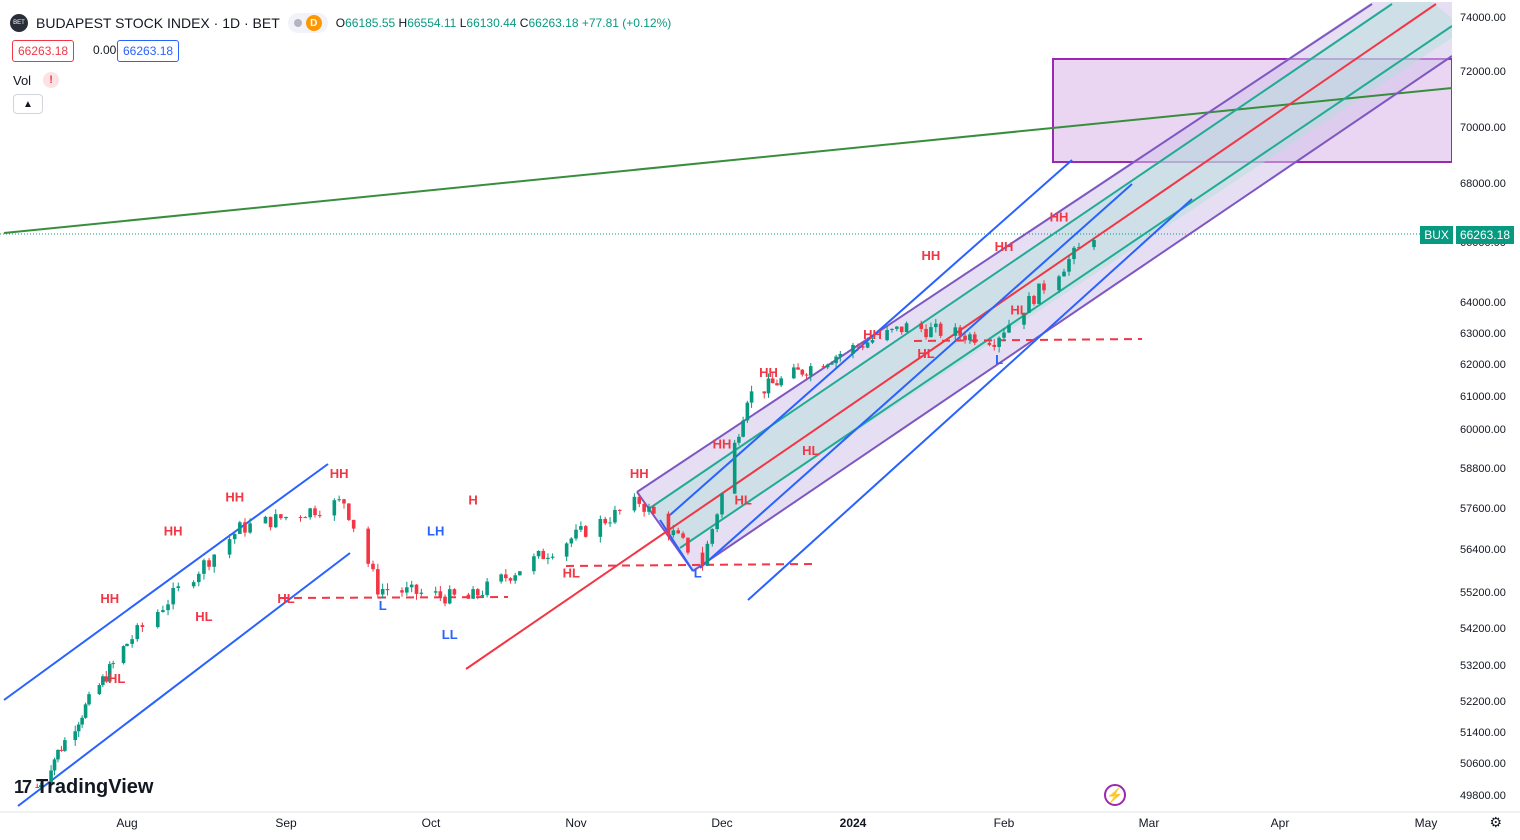  What do you see at coordinates (158, 23) in the screenshot?
I see `symbol-title: BUDAPEST STOCK INDEX · 1D · BET` at bounding box center [158, 23].